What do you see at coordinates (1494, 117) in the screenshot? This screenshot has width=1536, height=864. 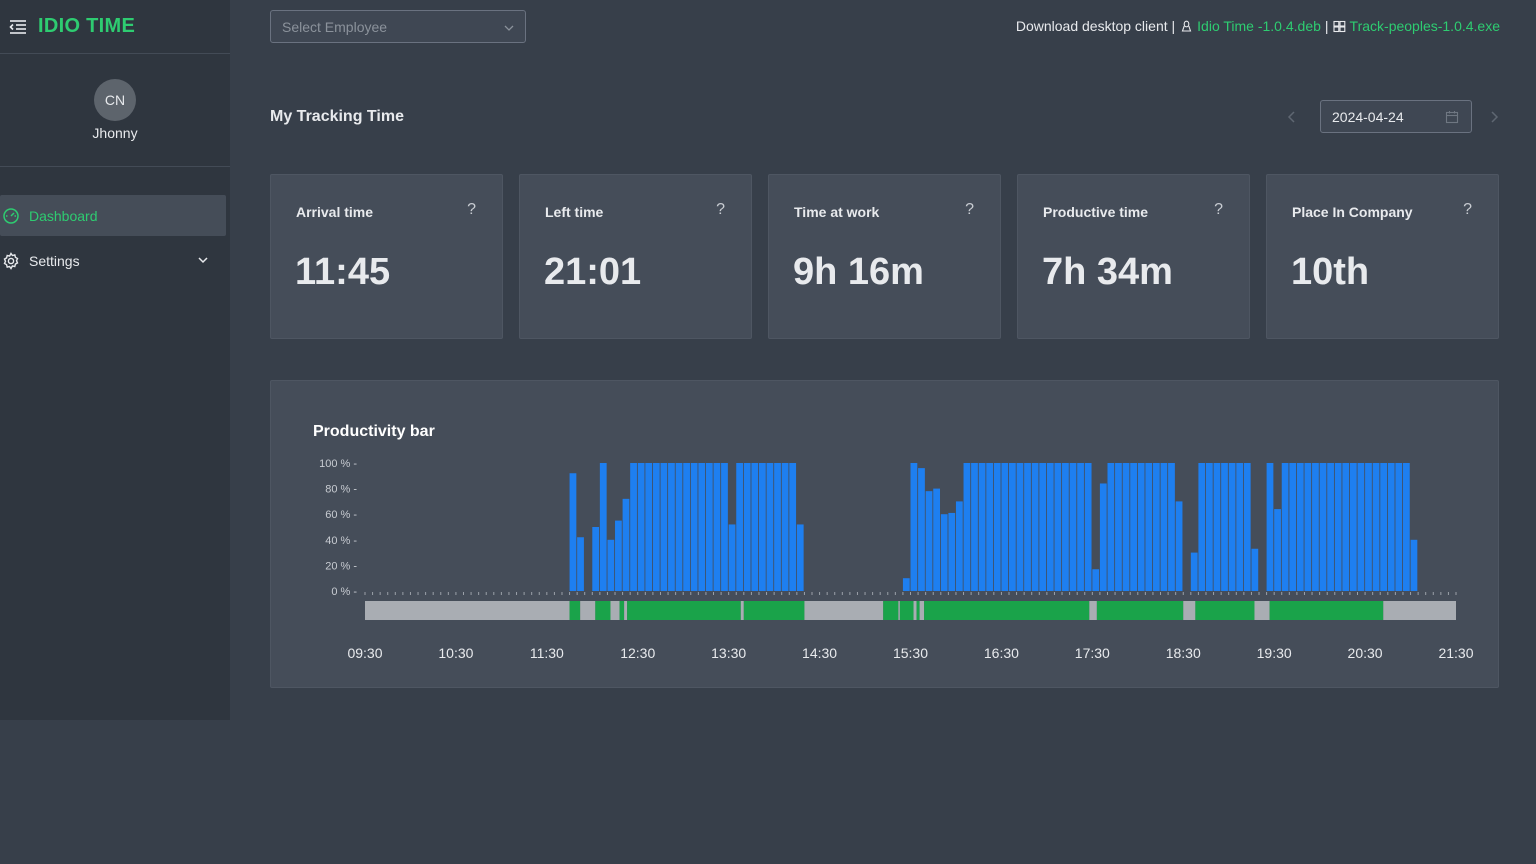 I see `next-day-button` at bounding box center [1494, 117].